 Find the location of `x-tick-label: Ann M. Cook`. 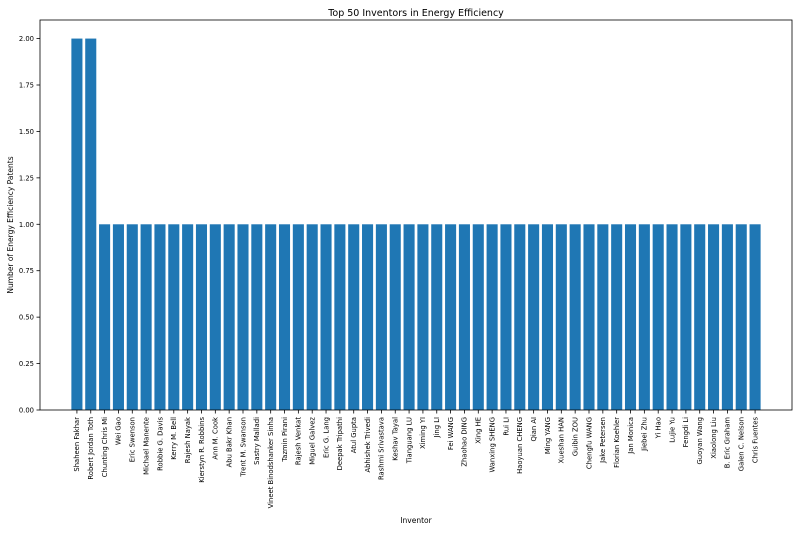

x-tick-label: Ann M. Cook is located at coordinates (216, 438).